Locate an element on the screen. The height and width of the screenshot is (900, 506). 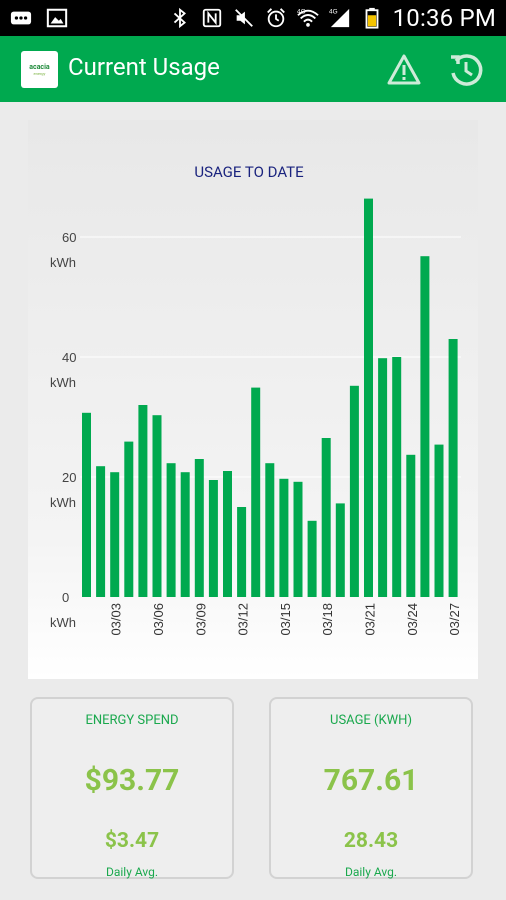
x-tick-label: 03/03 is located at coordinates (116, 619).